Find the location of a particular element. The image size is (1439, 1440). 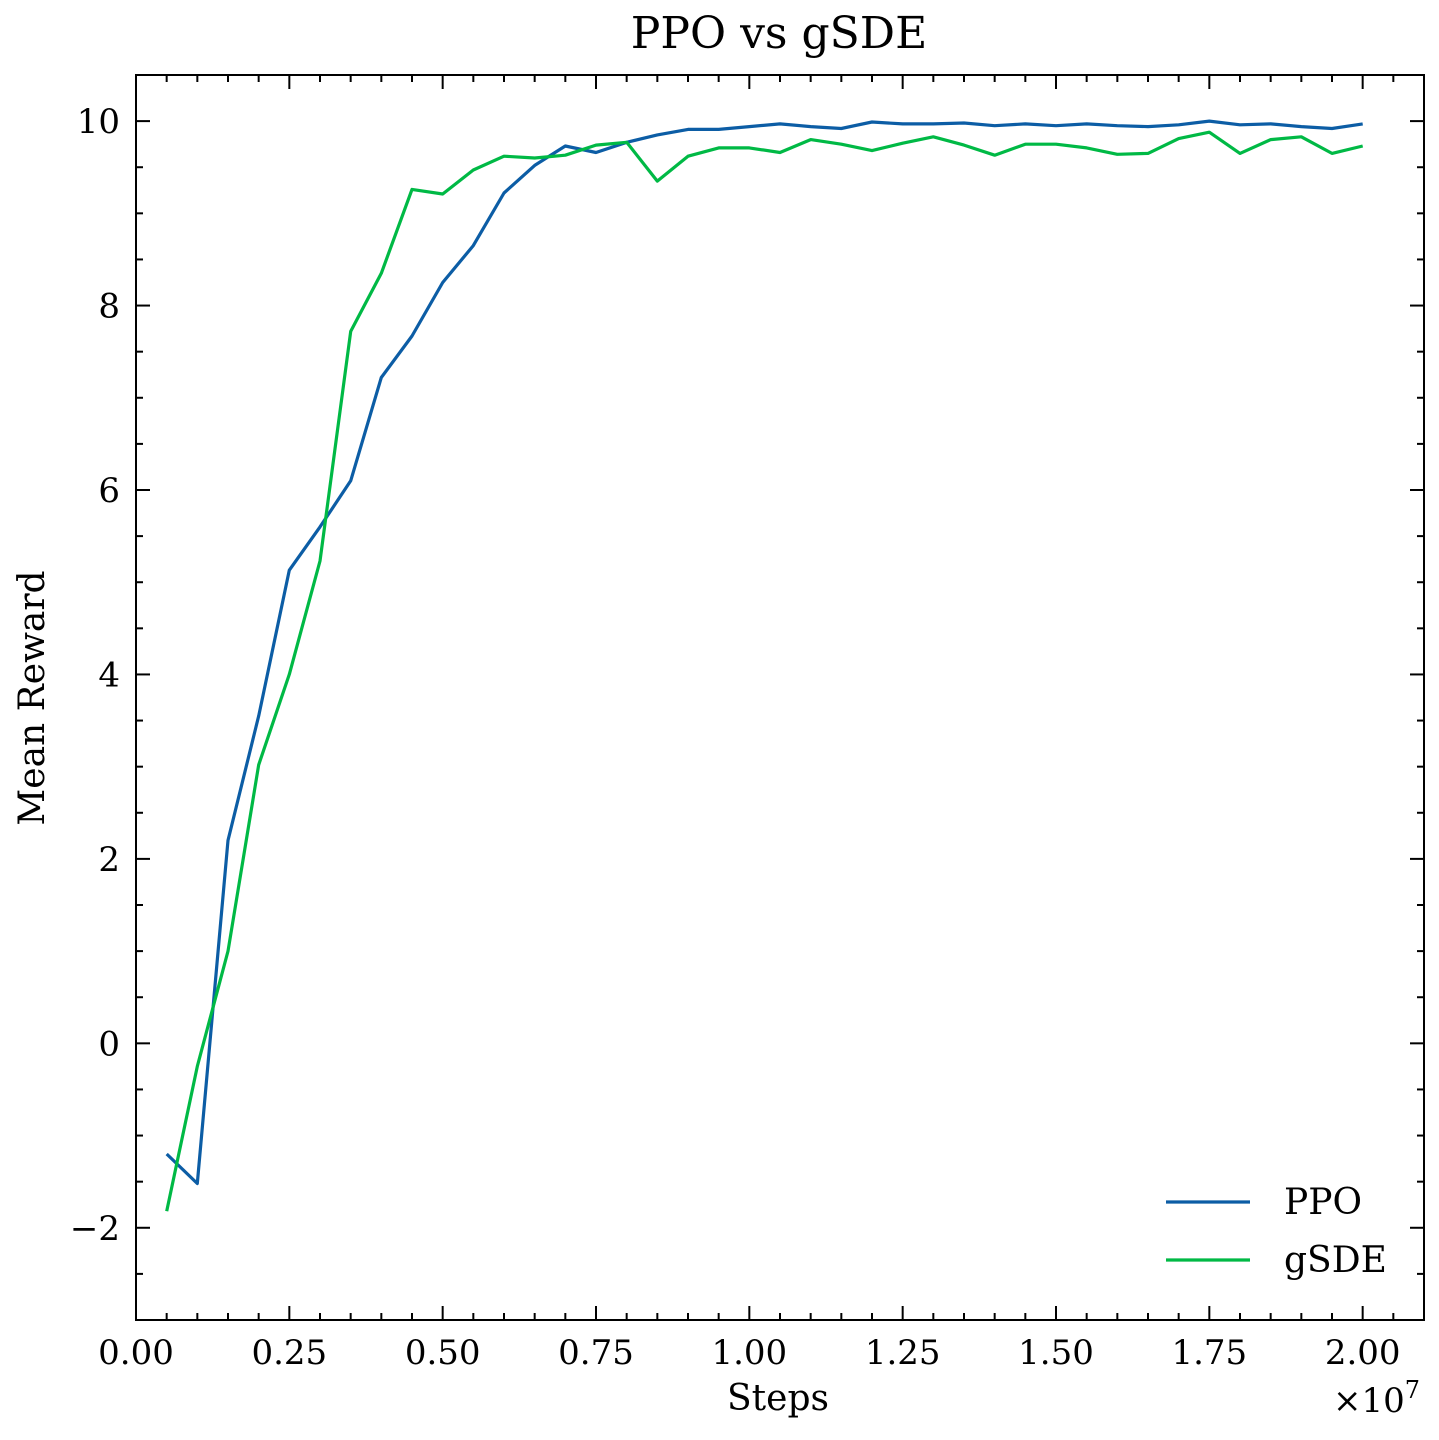

x-tick-label: 1.00 is located at coordinates (749, 1353).